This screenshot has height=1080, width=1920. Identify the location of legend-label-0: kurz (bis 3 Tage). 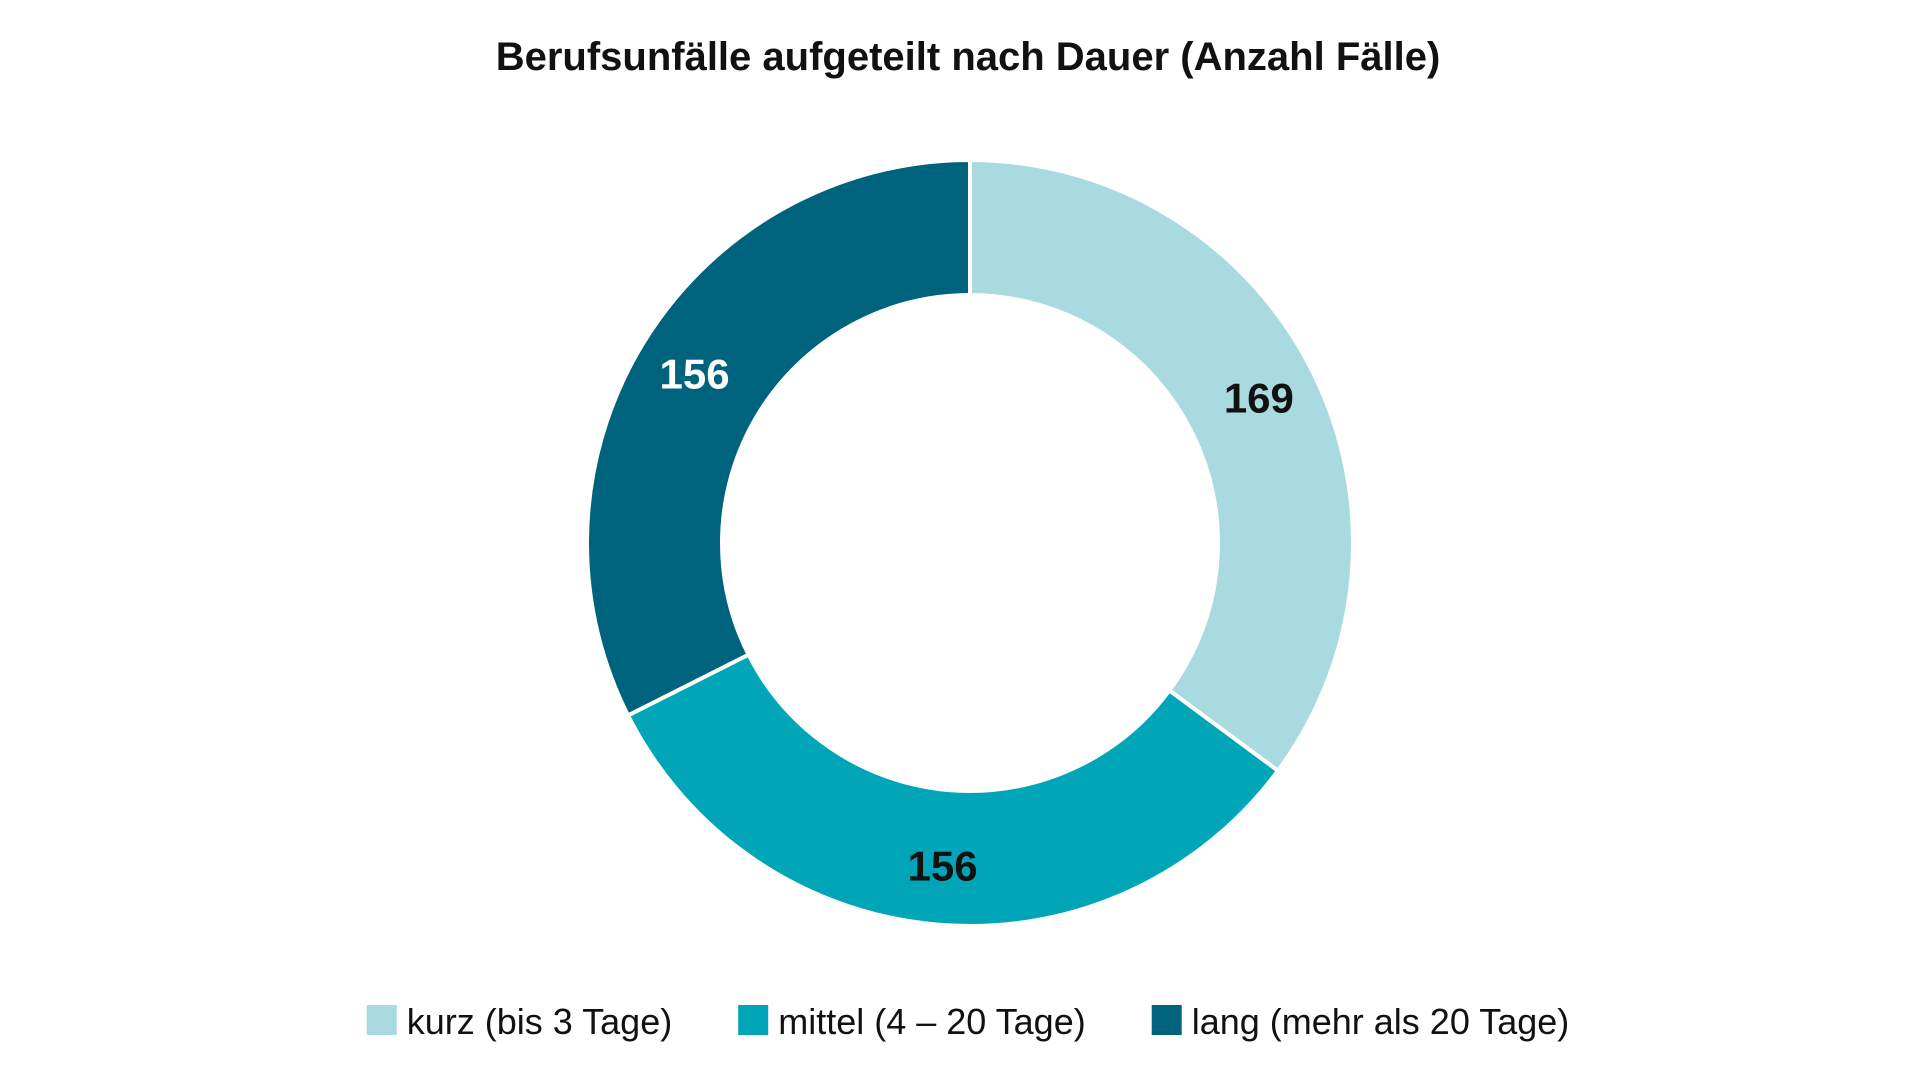
(539, 1021).